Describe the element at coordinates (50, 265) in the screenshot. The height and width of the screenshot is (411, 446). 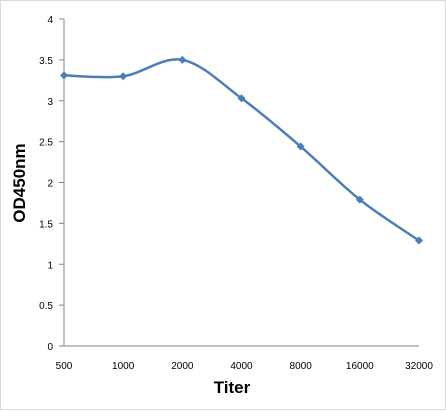
I see `y-tick-label: 1` at that location.